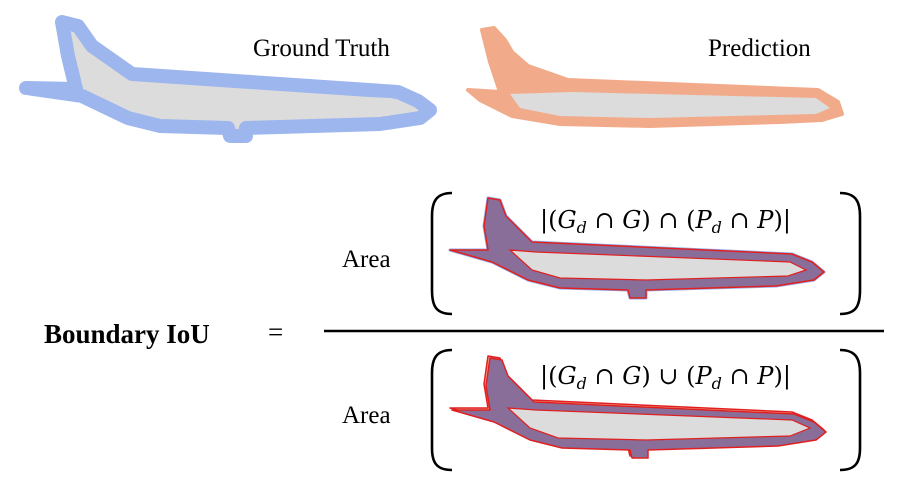  Describe the element at coordinates (638, 407) in the screenshot. I see `union-boundary-airplane` at that location.